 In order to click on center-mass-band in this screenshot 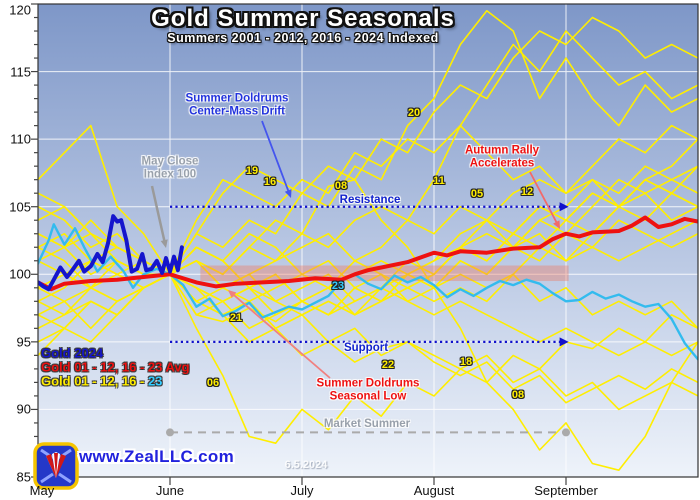, I will do `click(384, 273)`.